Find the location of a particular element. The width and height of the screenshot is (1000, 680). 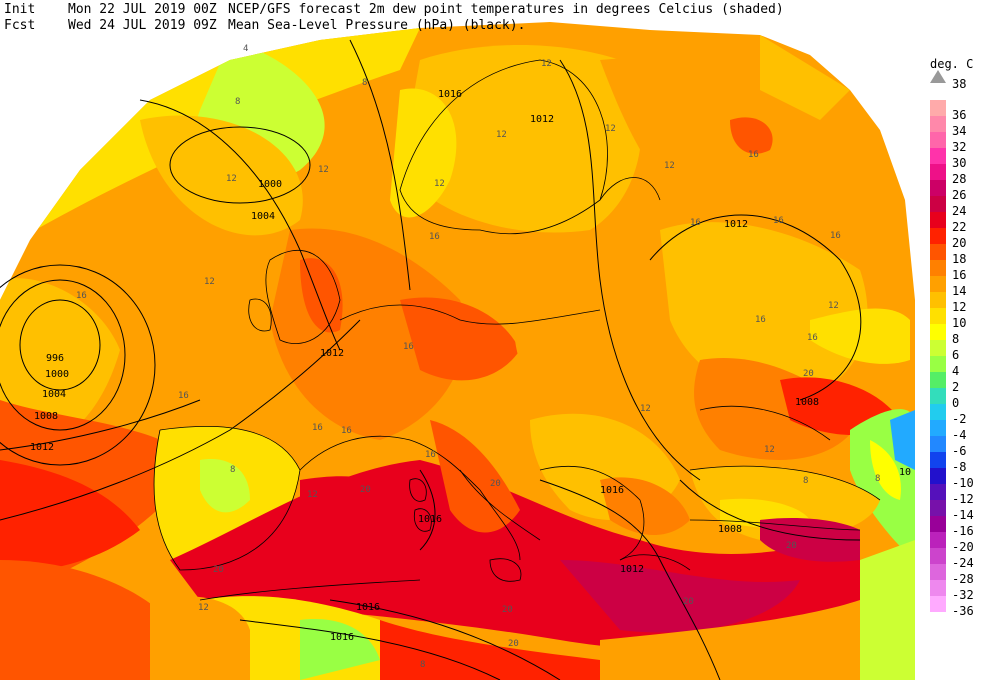

legend-unit: deg. C is located at coordinates (952, 64).